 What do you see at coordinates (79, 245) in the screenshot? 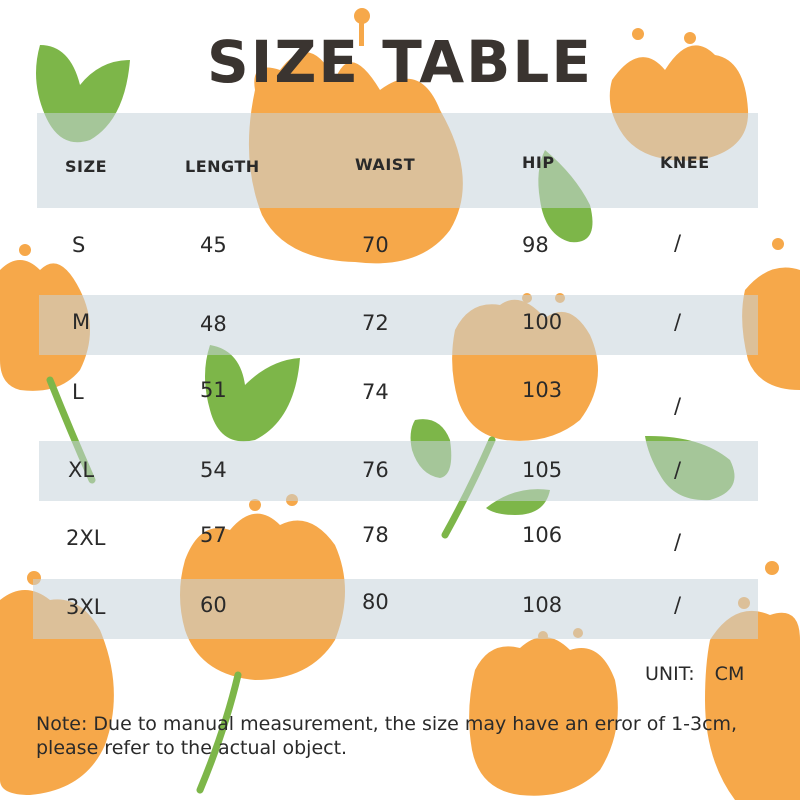
I see `row-s-size: S` at bounding box center [79, 245].